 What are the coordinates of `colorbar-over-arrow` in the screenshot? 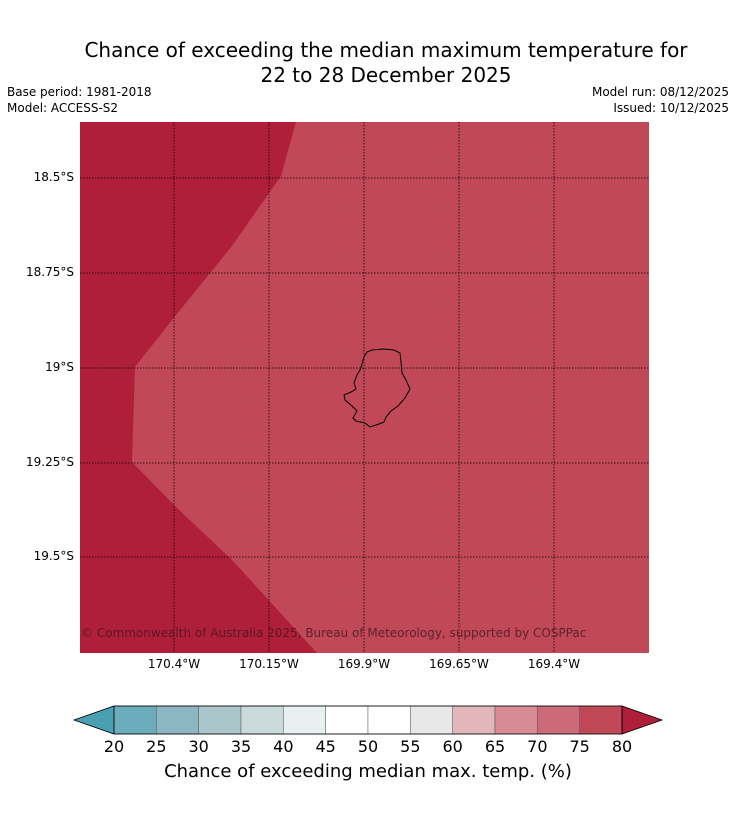 It's located at (642, 720).